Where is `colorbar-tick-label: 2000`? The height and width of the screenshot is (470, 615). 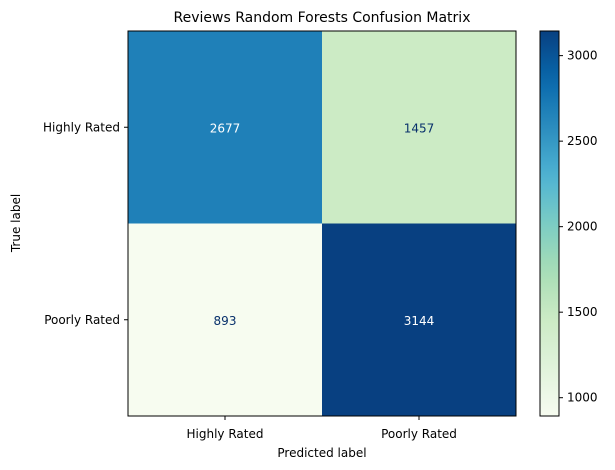 colorbar-tick-label: 2000 is located at coordinates (582, 227).